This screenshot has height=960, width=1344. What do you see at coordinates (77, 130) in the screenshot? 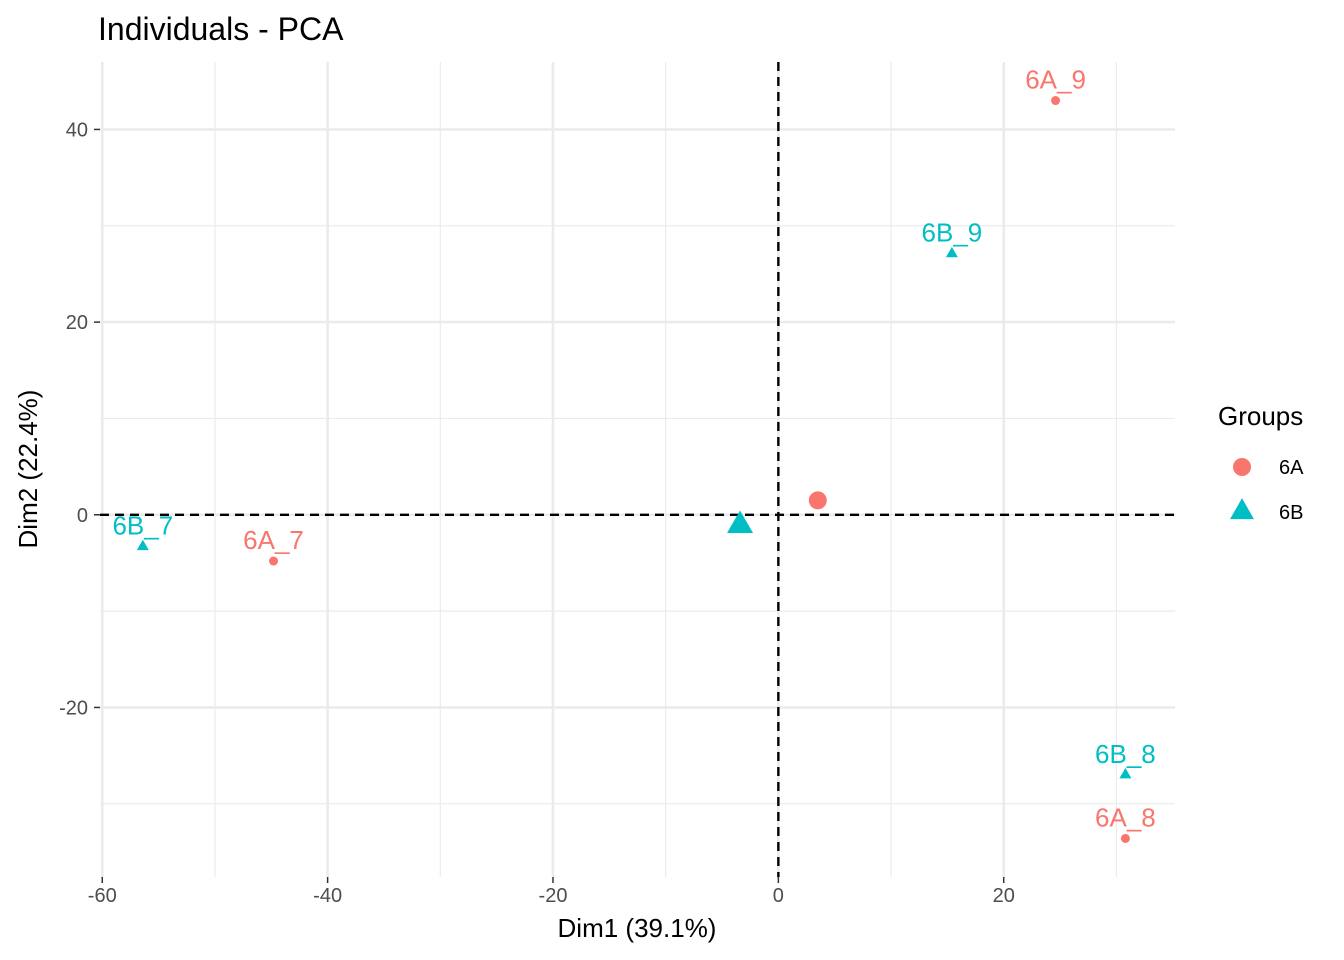
I see `y-tick-label: 40` at bounding box center [77, 130].